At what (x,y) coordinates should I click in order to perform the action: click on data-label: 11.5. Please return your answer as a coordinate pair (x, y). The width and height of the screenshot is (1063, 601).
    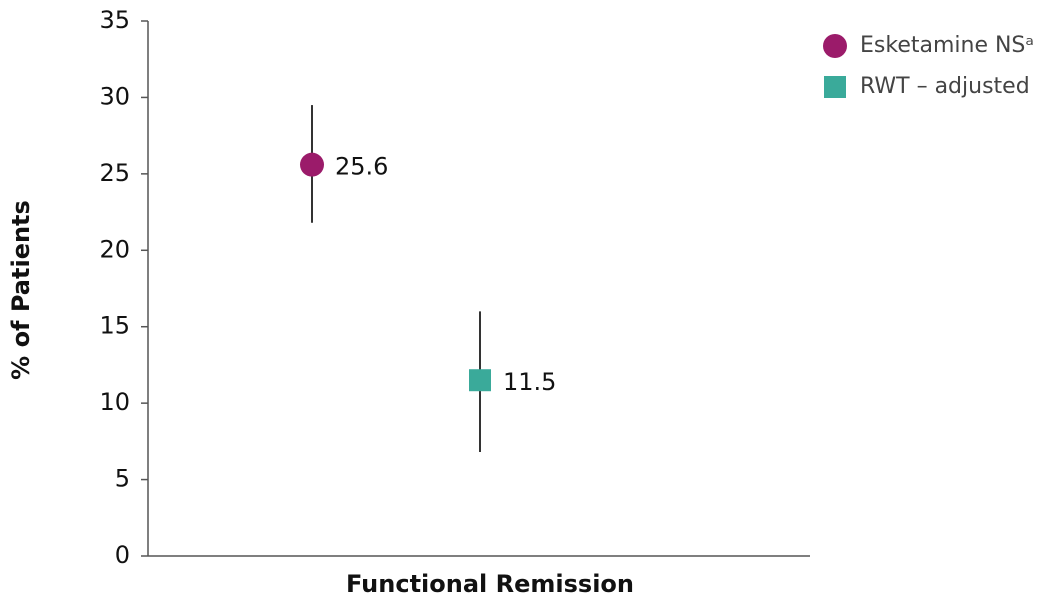
    Looking at the image, I should click on (529, 382).